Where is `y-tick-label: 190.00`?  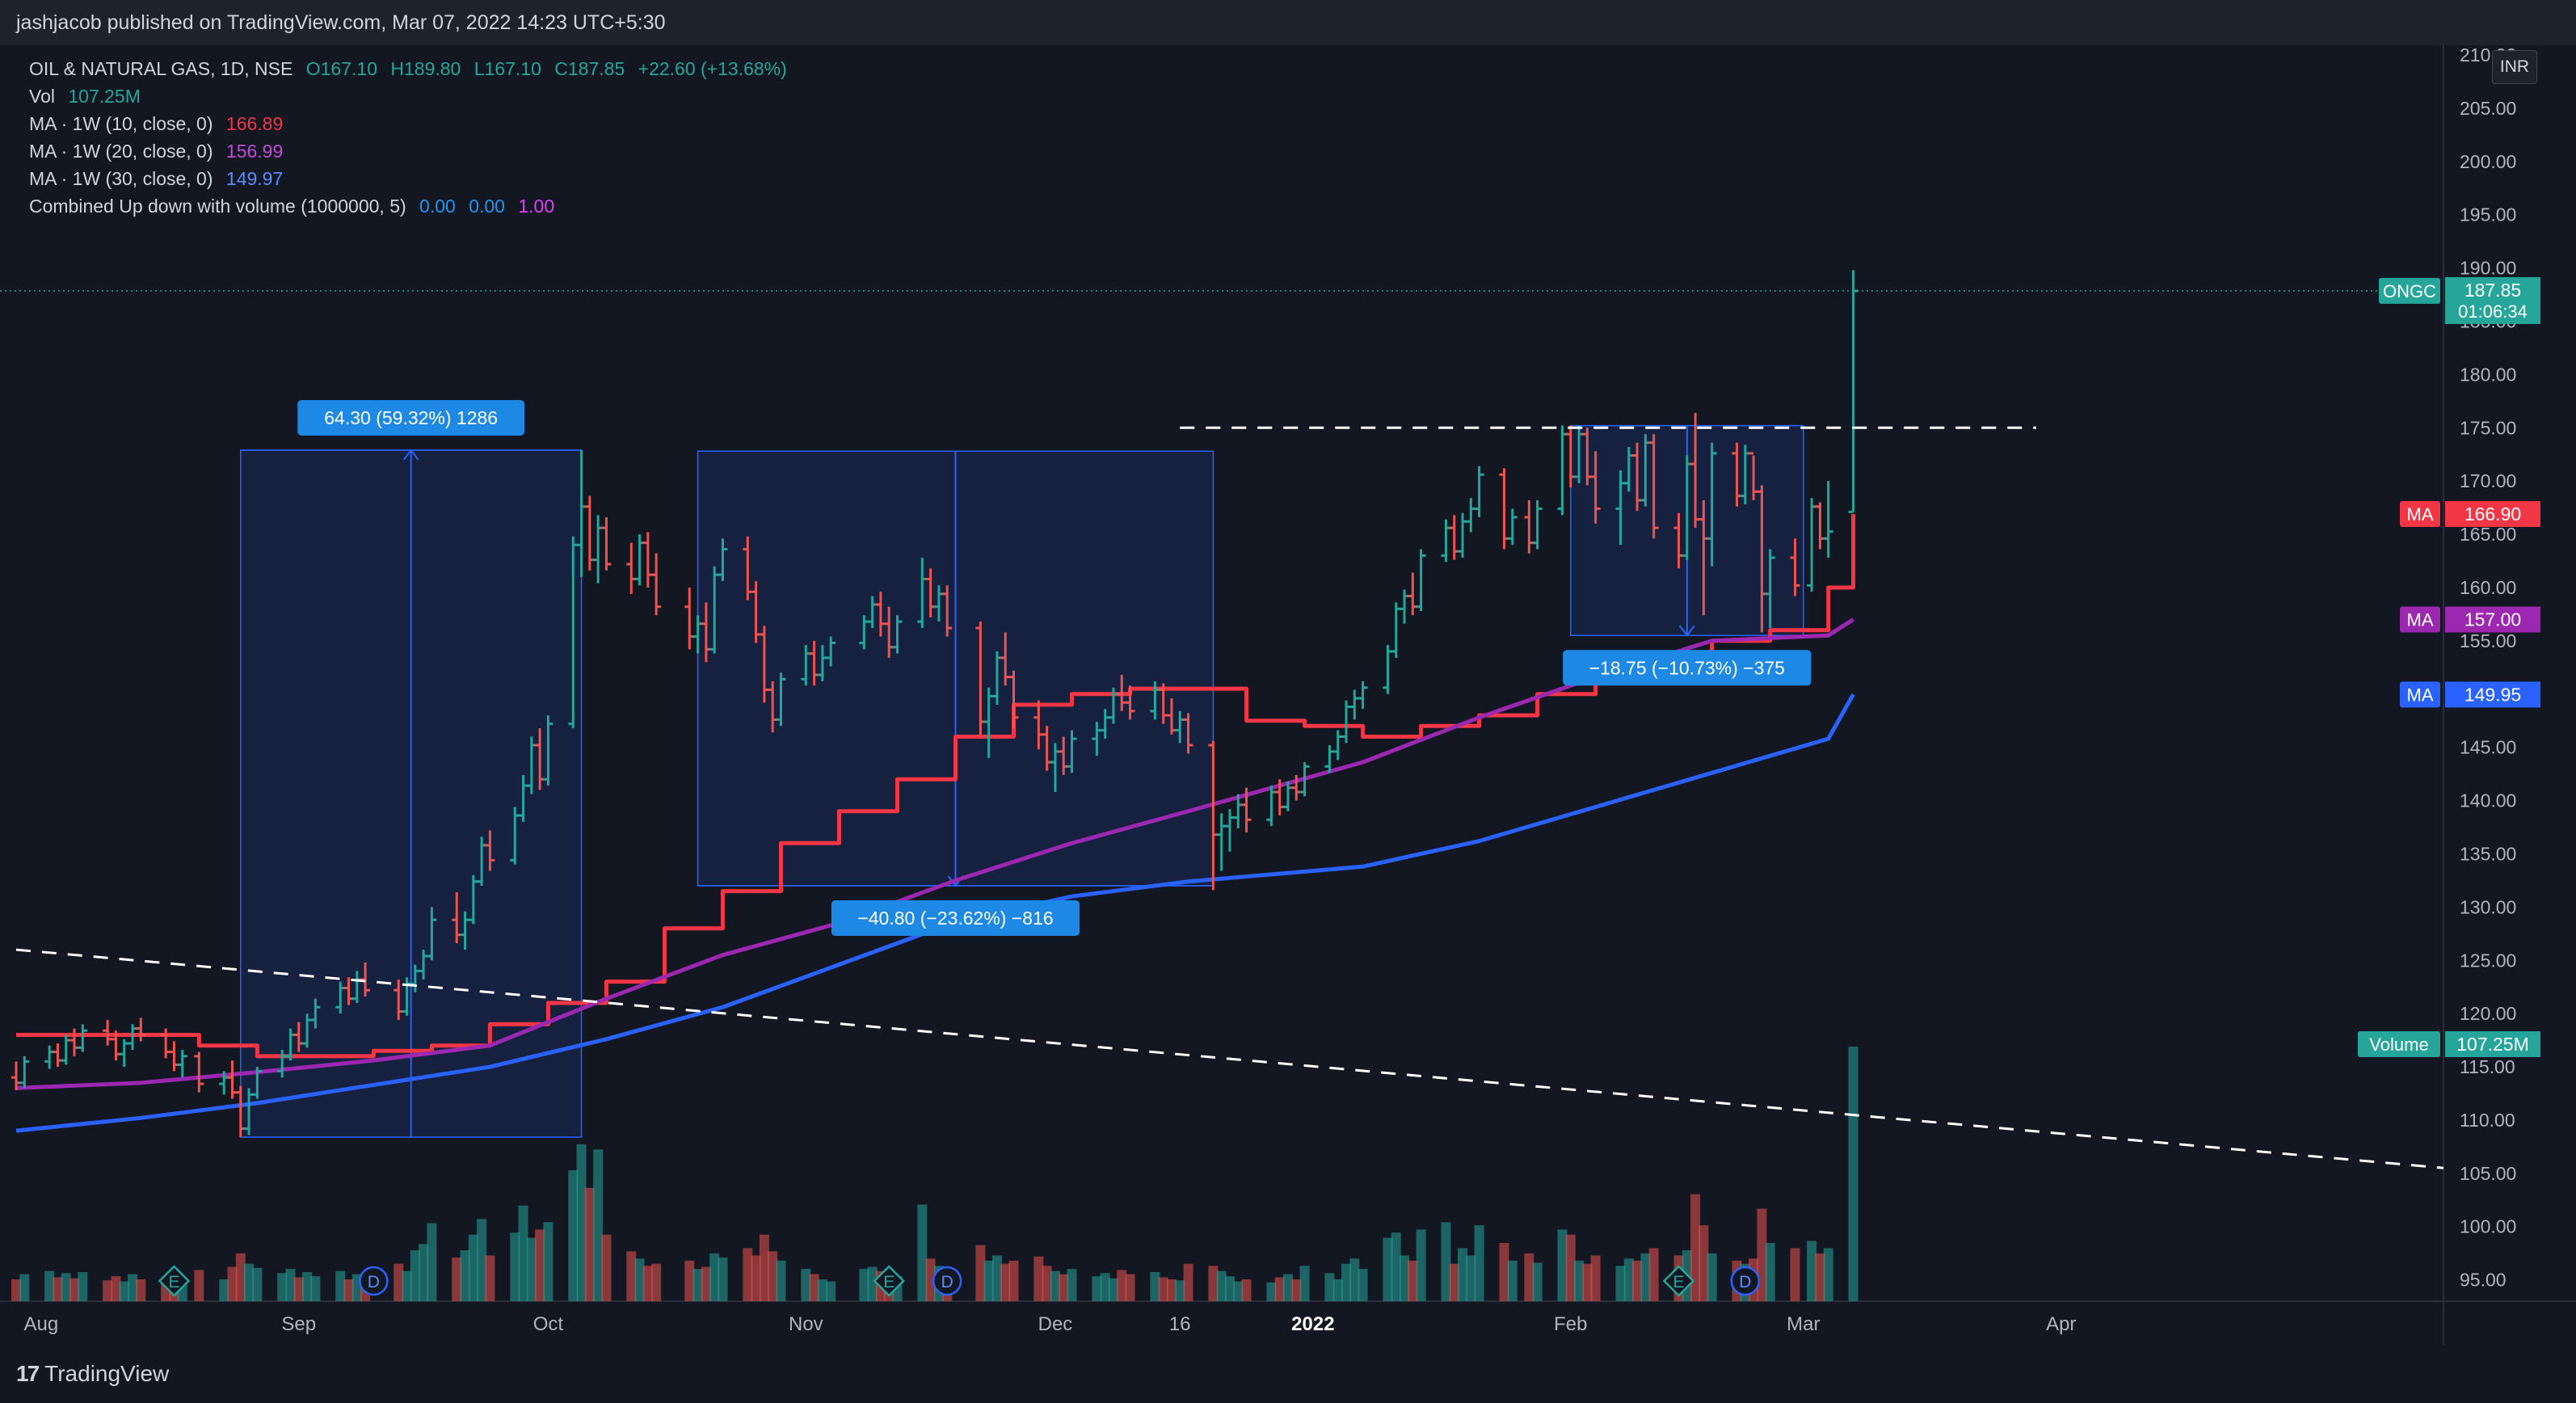
y-tick-label: 190.00 is located at coordinates (2488, 268).